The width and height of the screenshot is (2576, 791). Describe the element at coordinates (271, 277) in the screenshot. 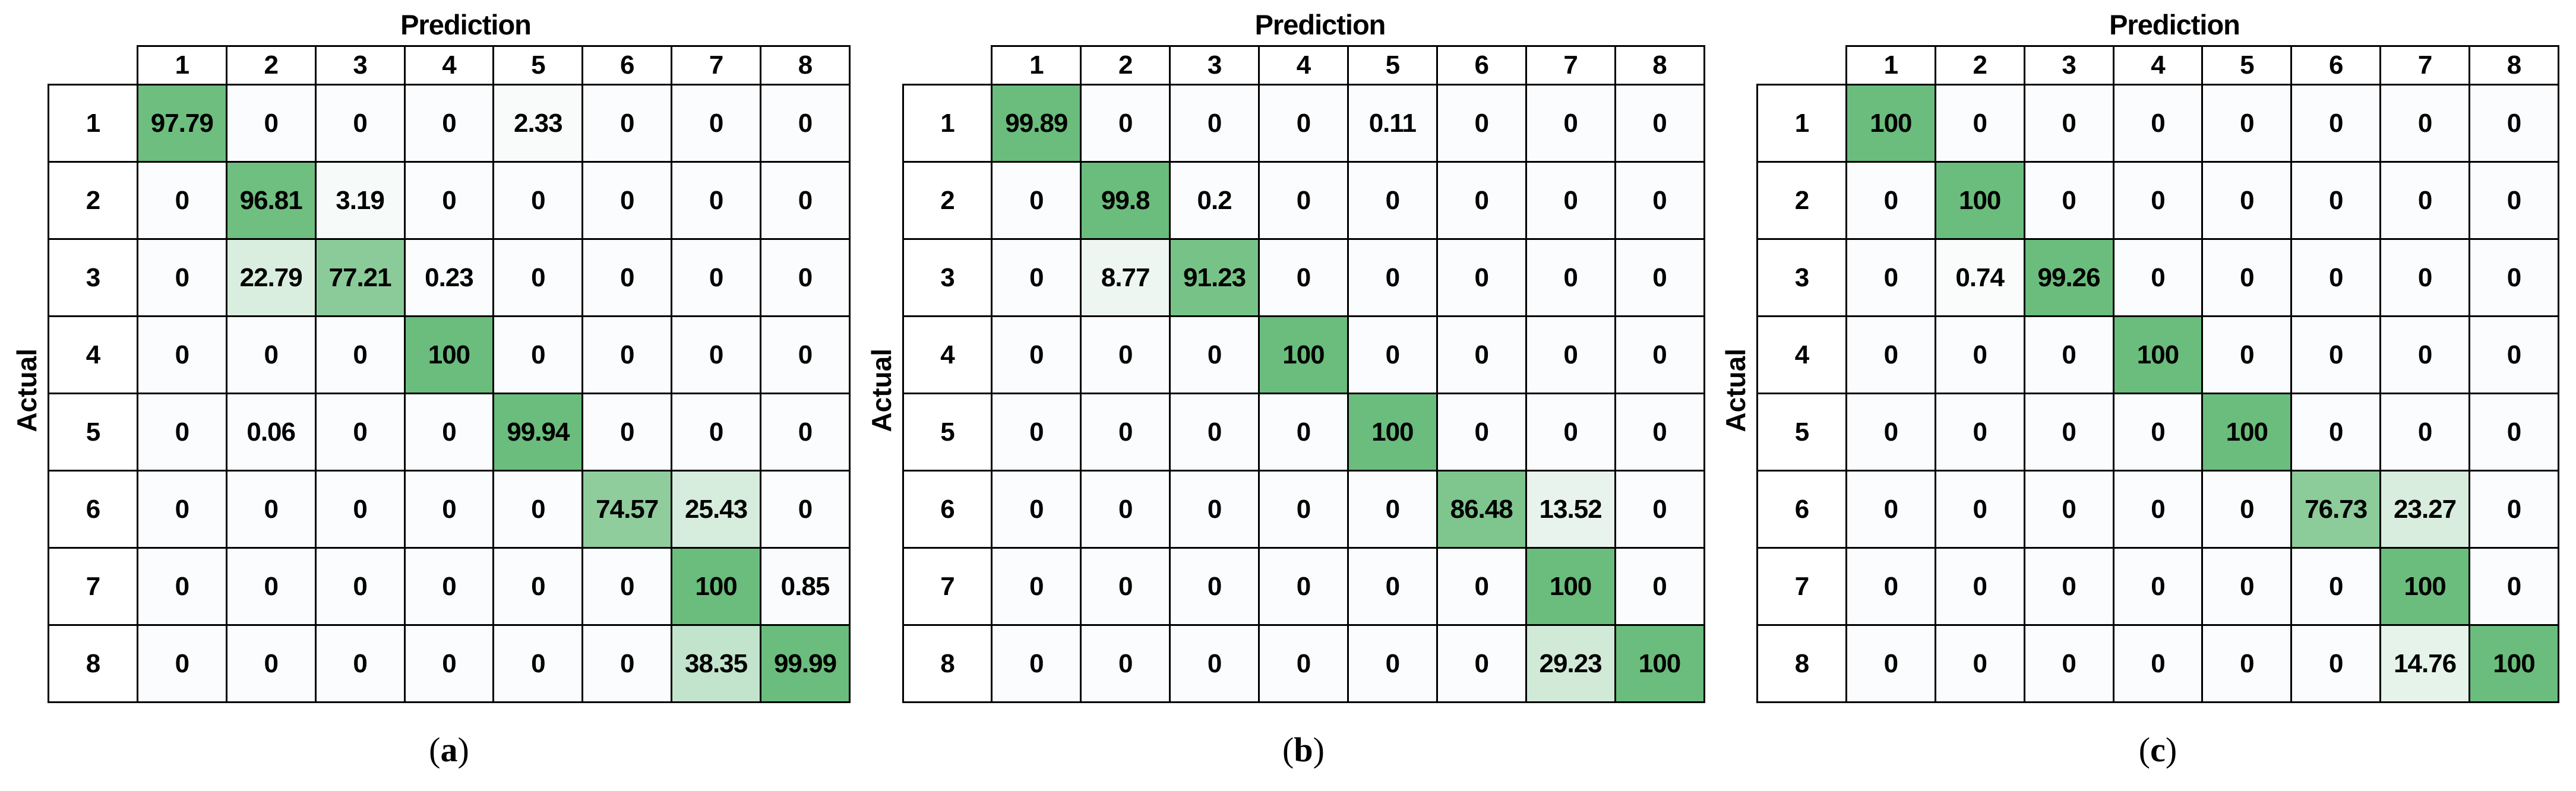

I see `matrix-cell-r3-c2: 22.79` at that location.